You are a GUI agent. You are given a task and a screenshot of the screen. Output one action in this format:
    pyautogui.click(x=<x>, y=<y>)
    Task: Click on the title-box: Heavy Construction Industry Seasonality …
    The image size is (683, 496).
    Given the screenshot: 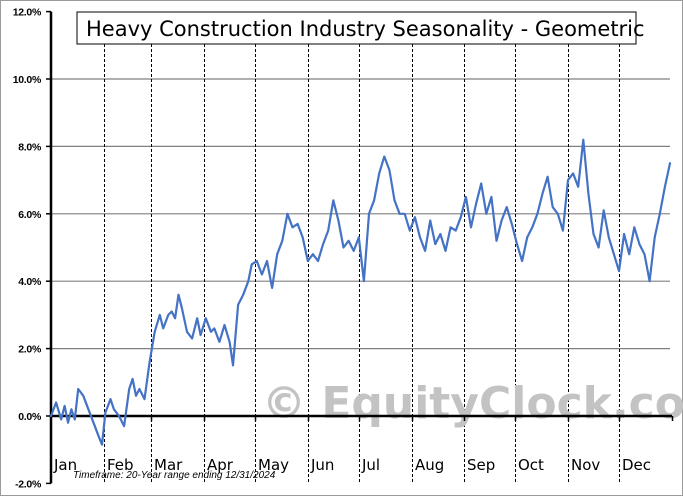 What is the action you would take?
    pyautogui.click(x=360, y=28)
    